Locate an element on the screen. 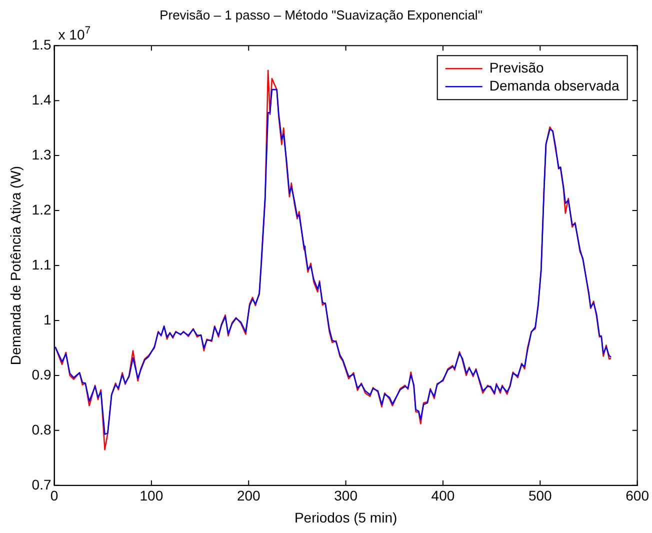 This screenshot has height=533, width=652. x-tick-label: 400 is located at coordinates (443, 496).